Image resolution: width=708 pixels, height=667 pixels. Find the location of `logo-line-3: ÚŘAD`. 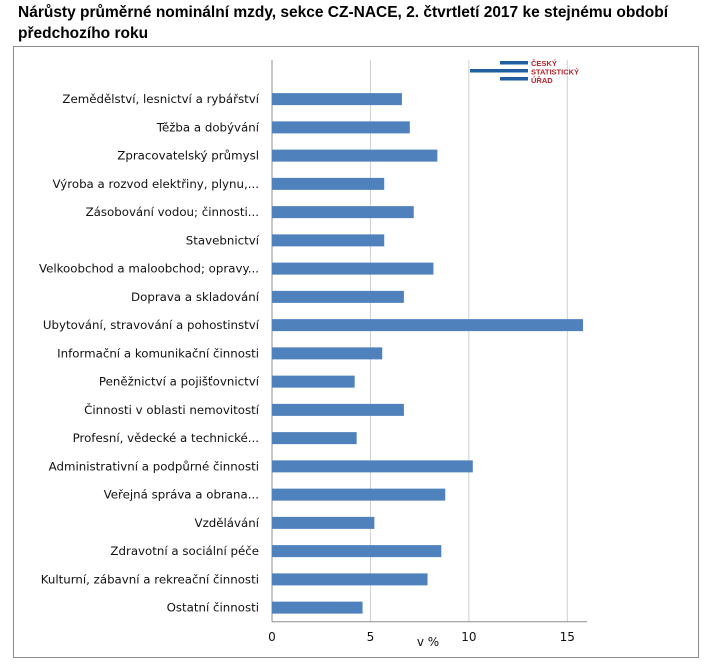

logo-line-3: ÚŘAD is located at coordinates (542, 80).